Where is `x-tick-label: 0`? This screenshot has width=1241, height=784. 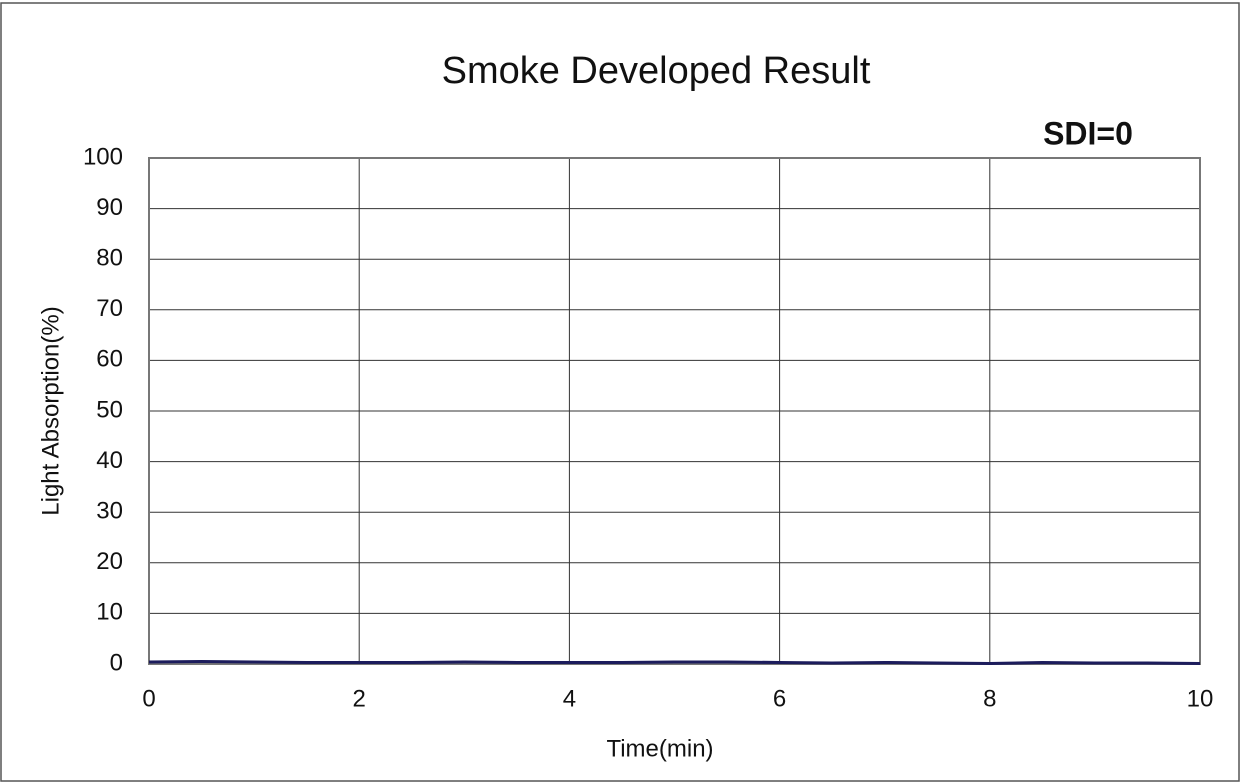
x-tick-label: 0 is located at coordinates (148, 698).